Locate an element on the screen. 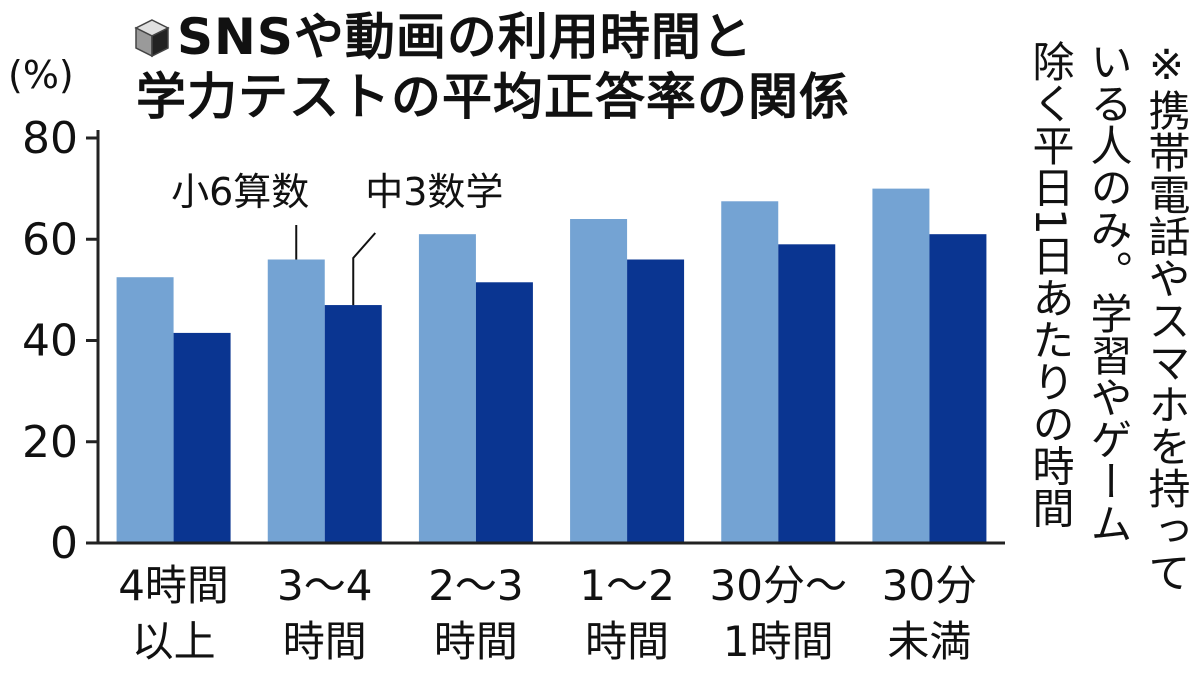 This screenshot has width=1200, height=675. cube-icon is located at coordinates (152, 38).